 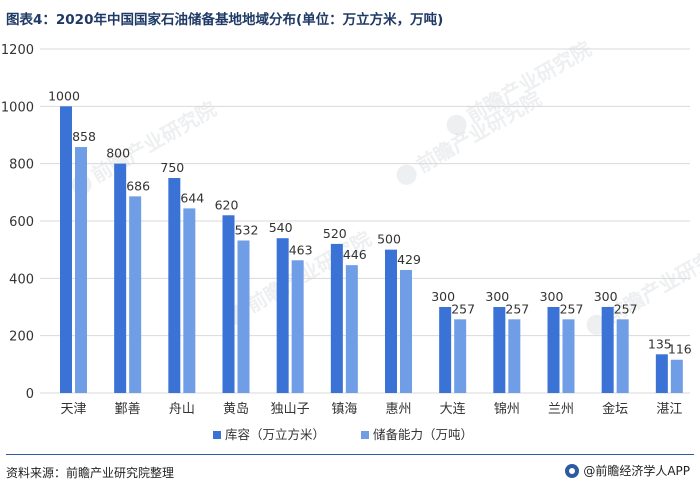 What do you see at coordinates (128, 409) in the screenshot?
I see `x-tick-label: 鄞善` at bounding box center [128, 409].